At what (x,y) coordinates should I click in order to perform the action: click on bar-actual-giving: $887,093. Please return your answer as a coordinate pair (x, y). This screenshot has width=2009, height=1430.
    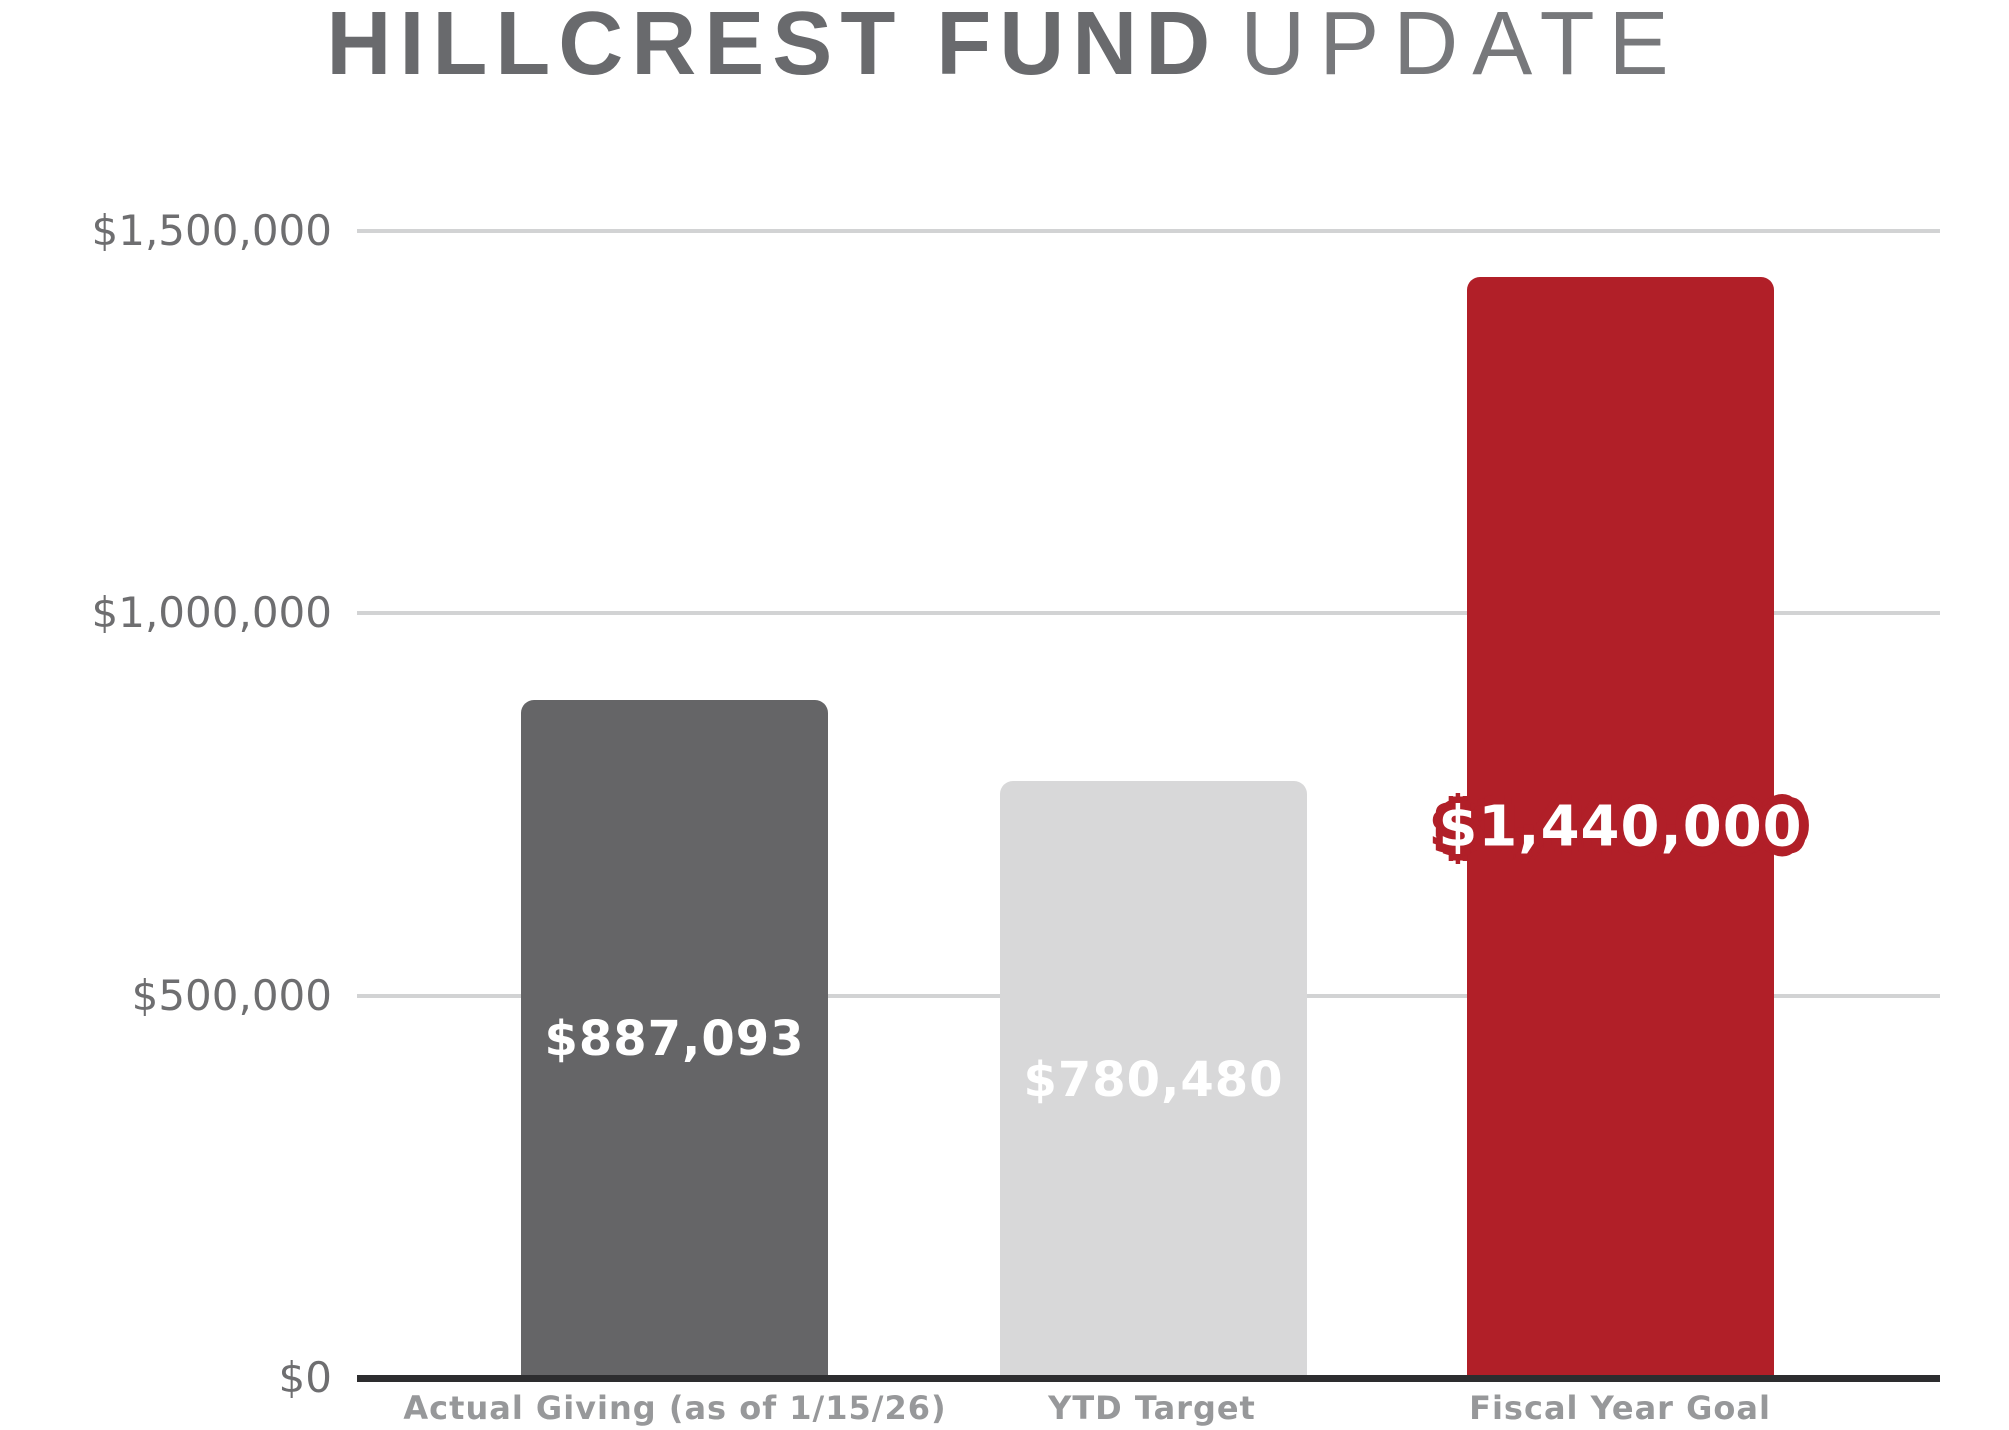
    Looking at the image, I should click on (674, 1038).